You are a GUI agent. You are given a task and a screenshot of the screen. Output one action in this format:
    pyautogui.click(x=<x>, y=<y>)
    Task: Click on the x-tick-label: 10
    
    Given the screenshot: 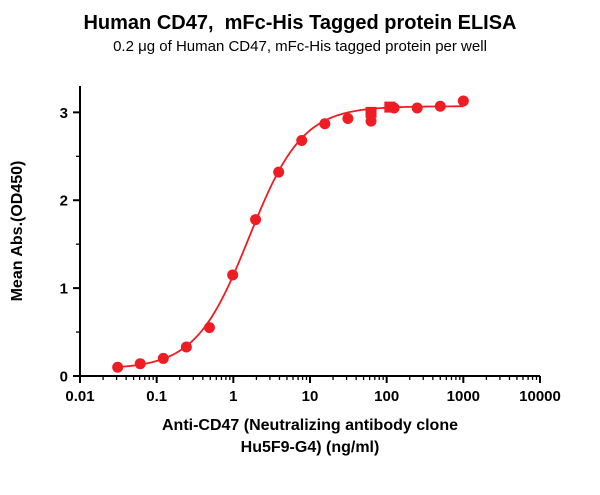 What is the action you would take?
    pyautogui.click(x=310, y=396)
    